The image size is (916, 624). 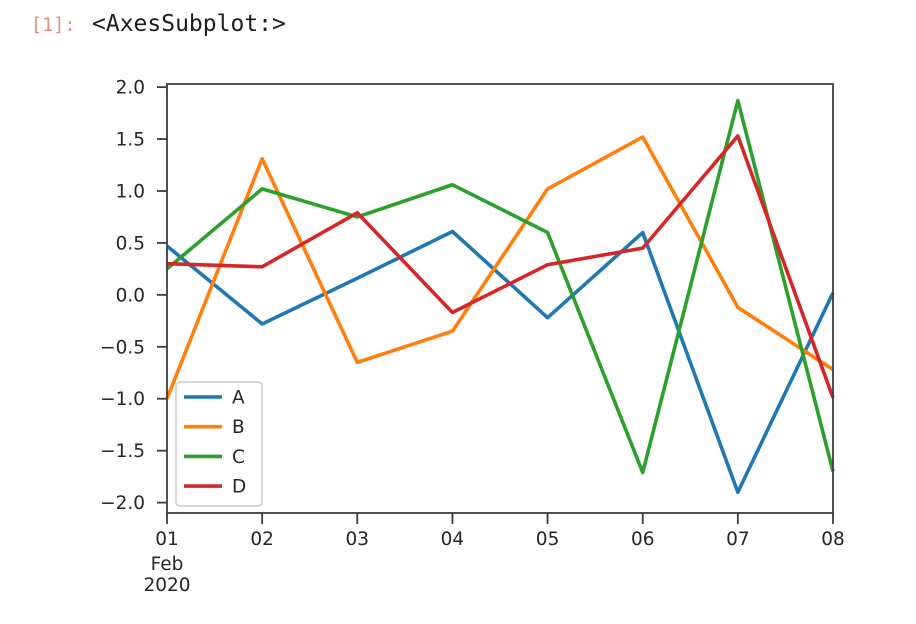 What do you see at coordinates (122, 451) in the screenshot?
I see `y-axis-tick-label: −1.5` at bounding box center [122, 451].